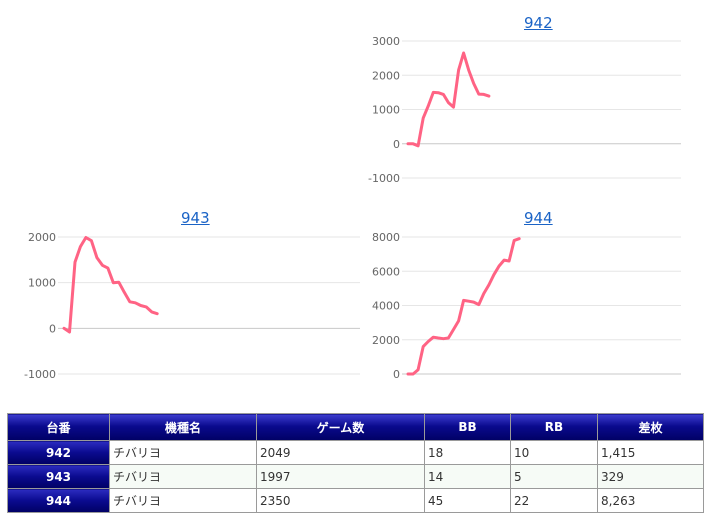 The width and height of the screenshot is (710, 526). Describe the element at coordinates (554, 476) in the screenshot. I see `row-rb: 5` at that location.